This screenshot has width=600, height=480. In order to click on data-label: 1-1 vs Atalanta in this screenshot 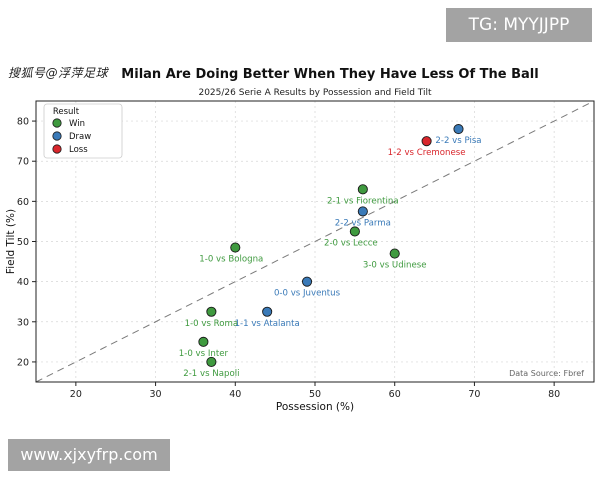, I will do `click(267, 324)`.